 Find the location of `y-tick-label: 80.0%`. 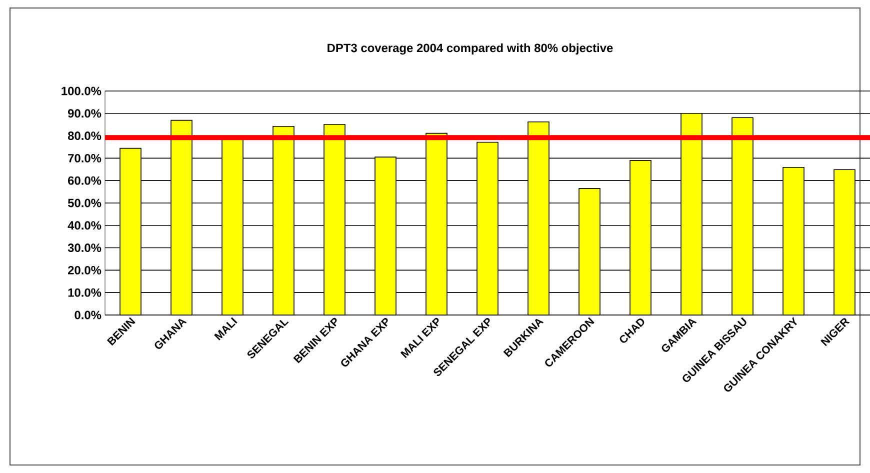

y-tick-label: 80.0% is located at coordinates (85, 136).